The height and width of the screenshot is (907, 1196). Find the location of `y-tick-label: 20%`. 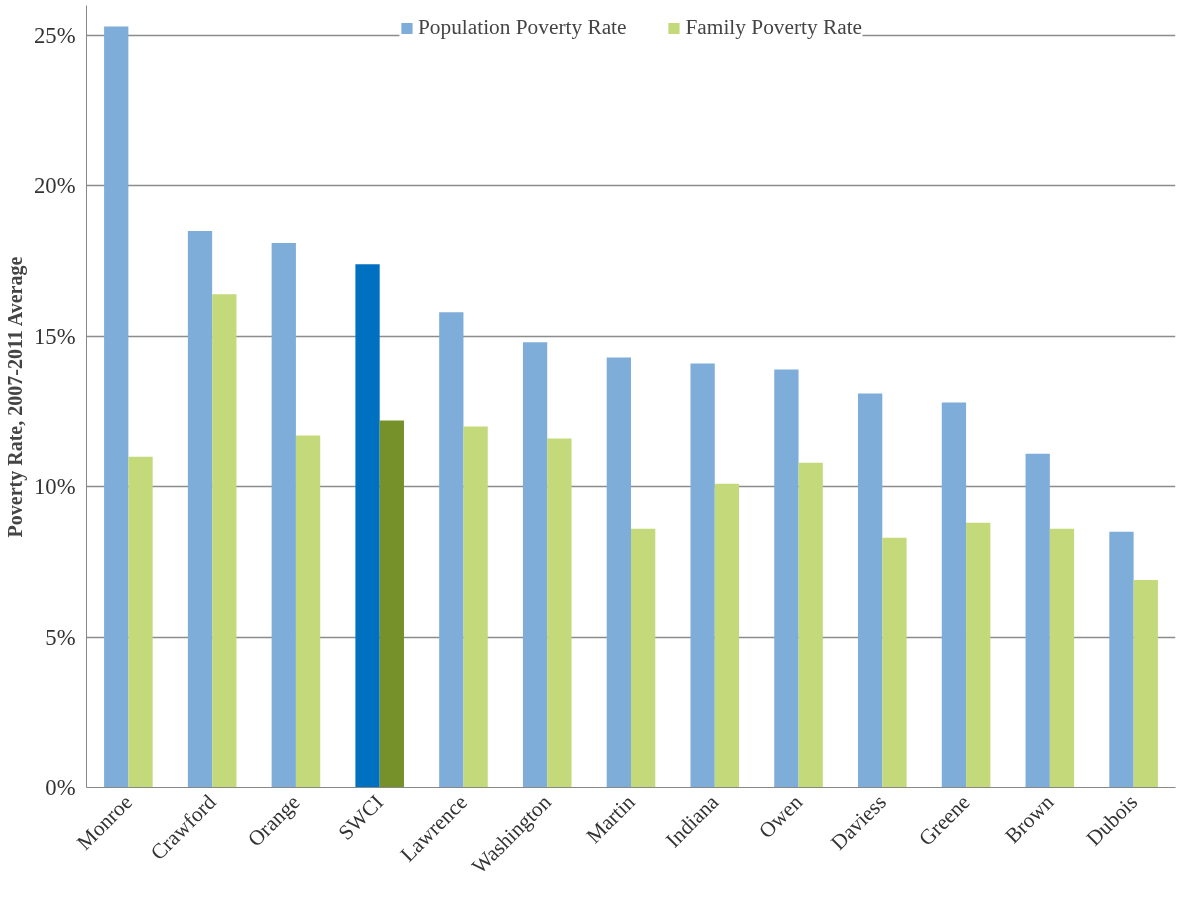

y-tick-label: 20% is located at coordinates (54, 186).